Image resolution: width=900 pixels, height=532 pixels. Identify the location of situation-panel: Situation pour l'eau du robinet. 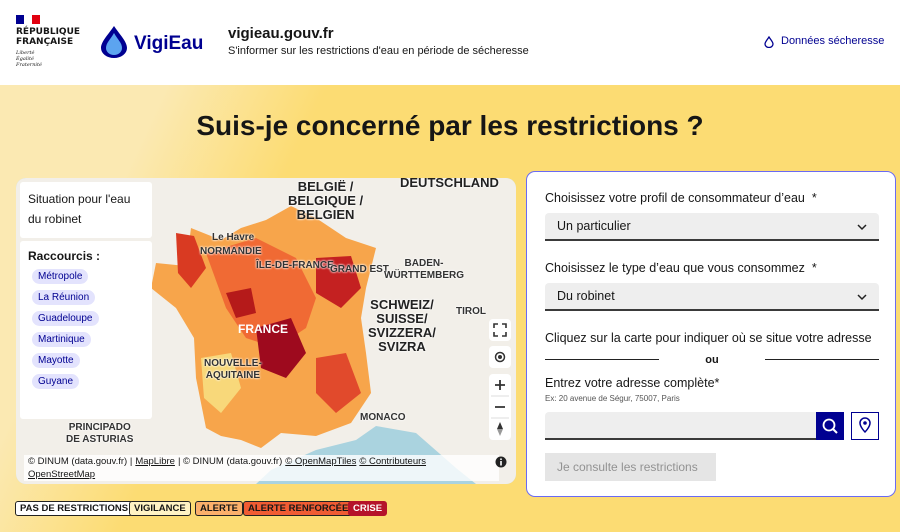
(86, 210).